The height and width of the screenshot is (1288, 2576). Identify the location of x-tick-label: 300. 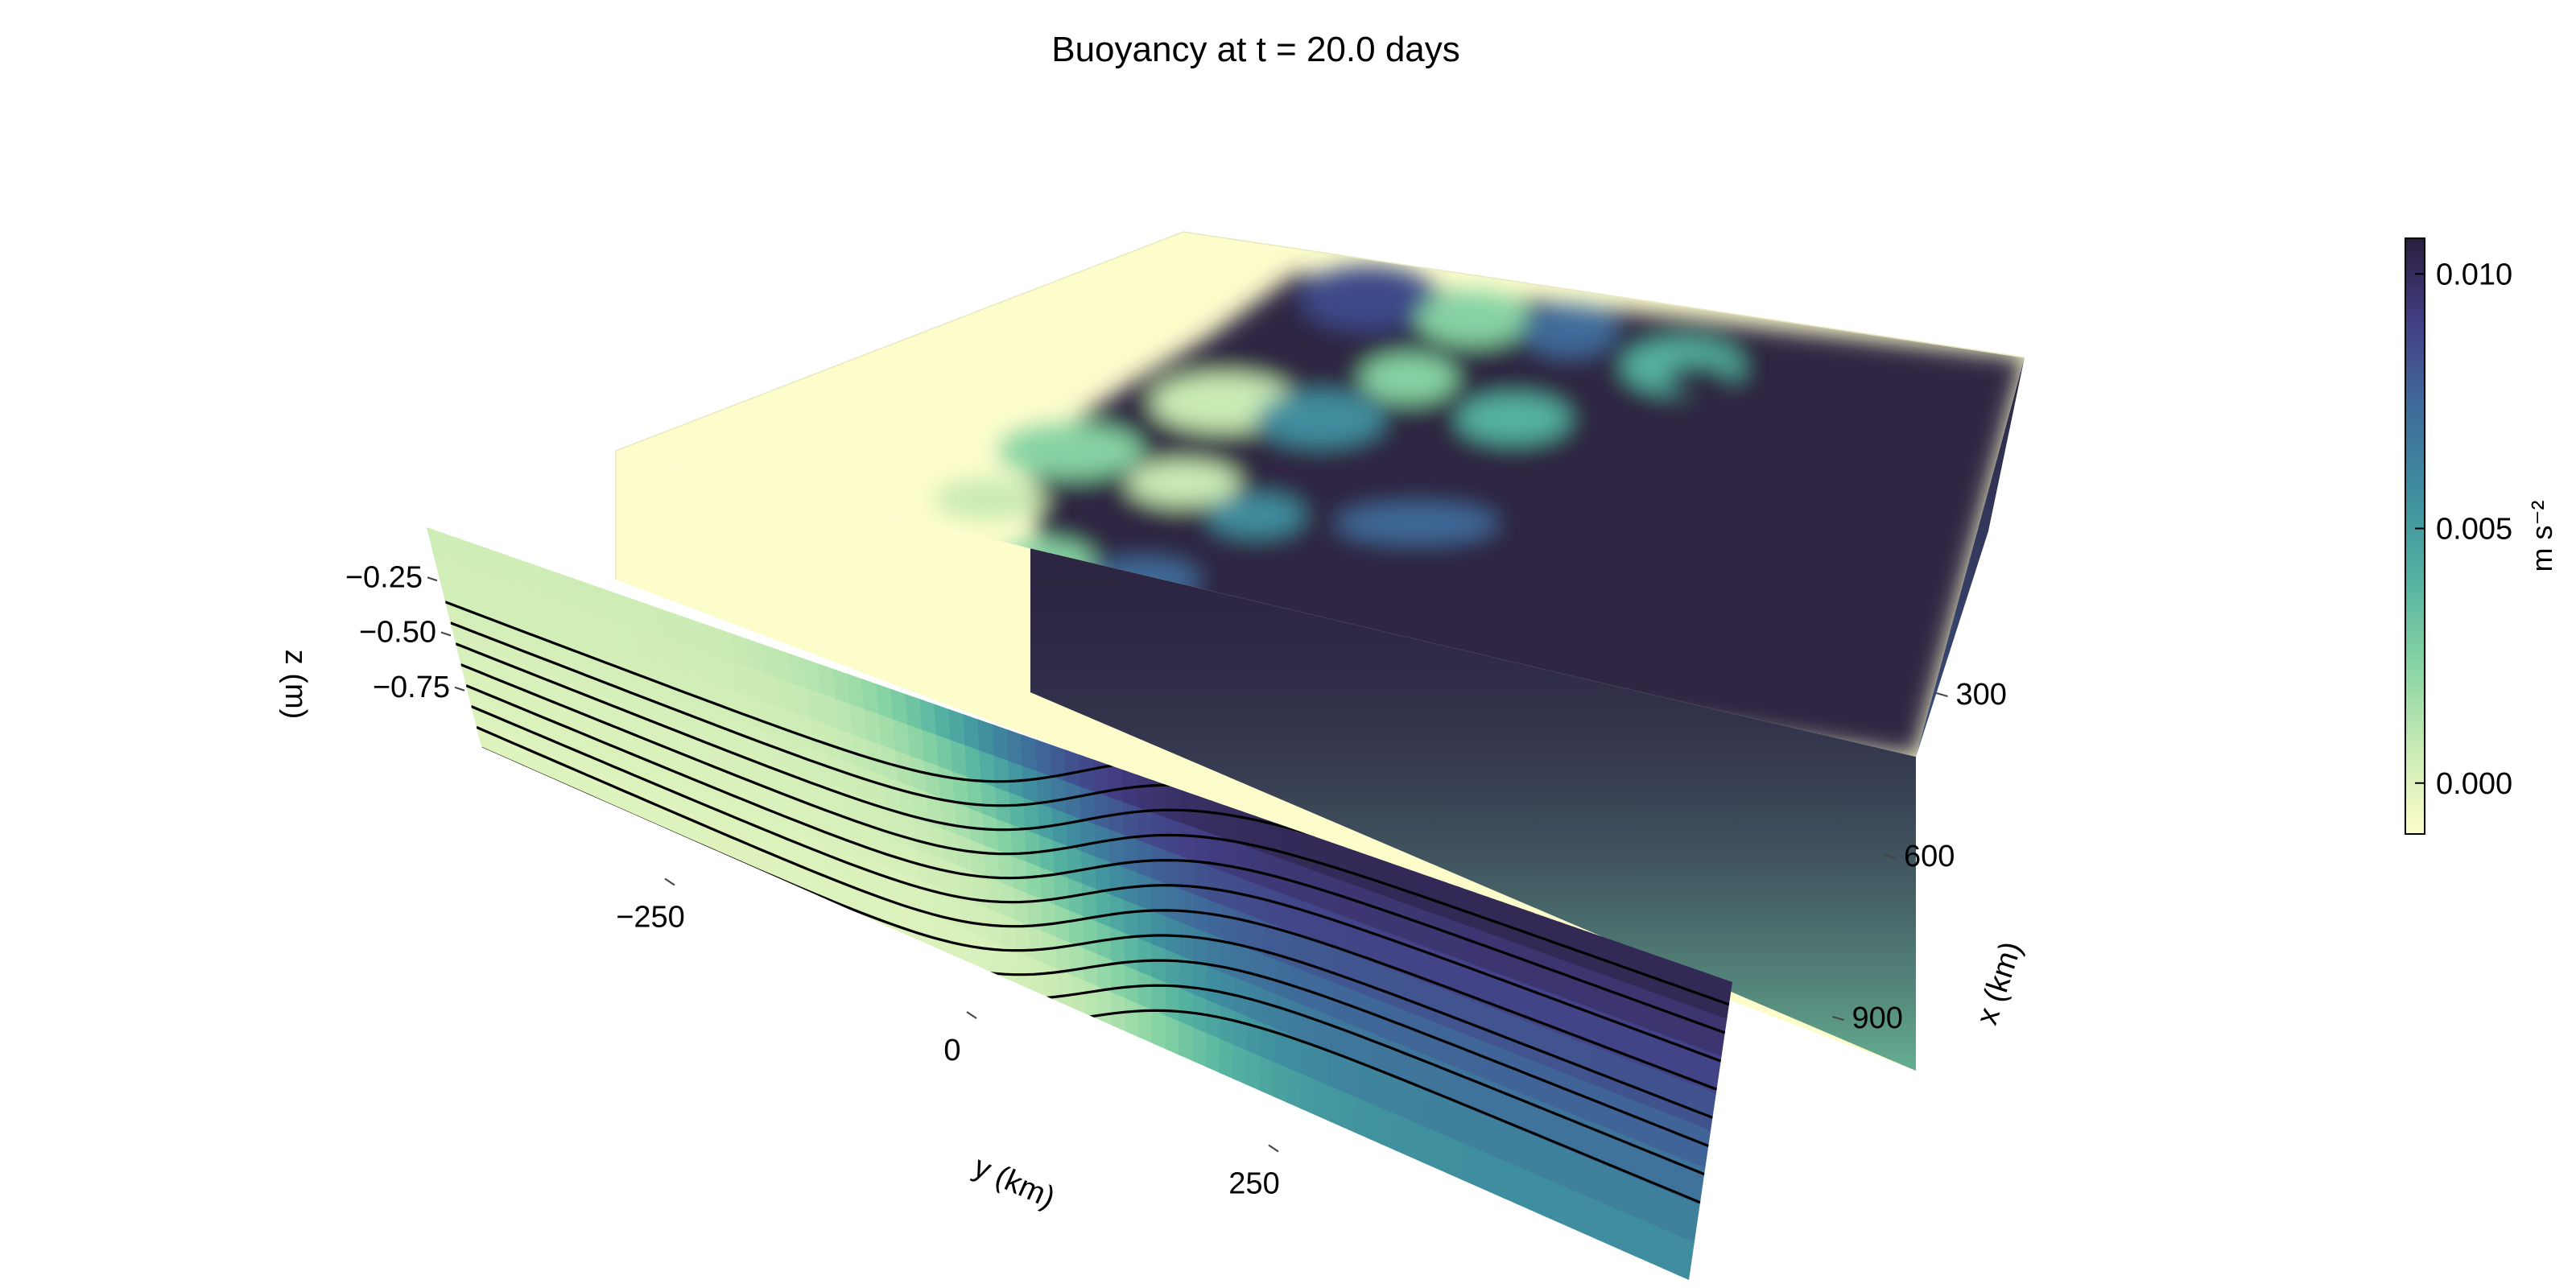
(1981, 695).